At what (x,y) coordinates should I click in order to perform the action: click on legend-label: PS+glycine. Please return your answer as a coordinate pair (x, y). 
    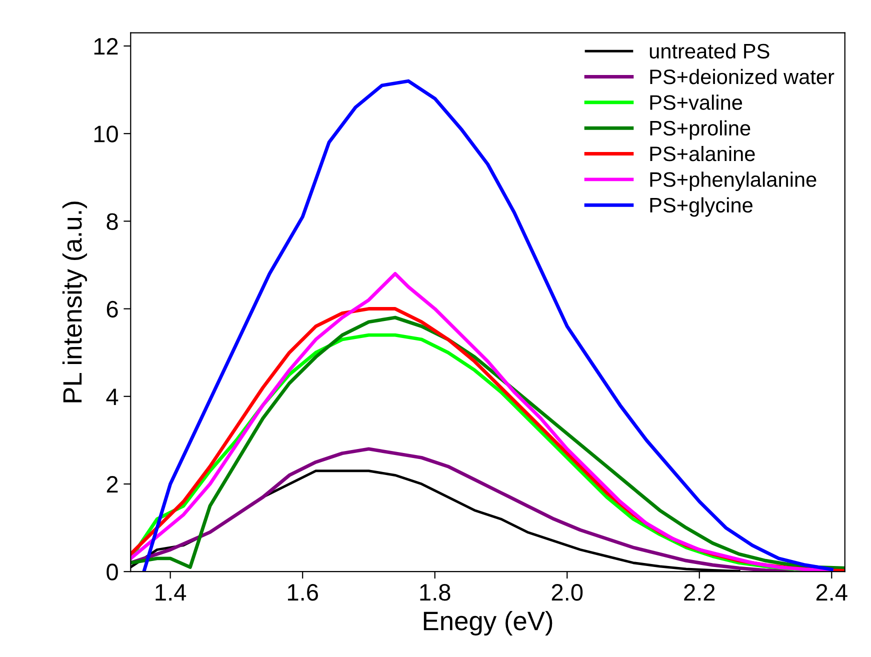
    Looking at the image, I should click on (701, 207).